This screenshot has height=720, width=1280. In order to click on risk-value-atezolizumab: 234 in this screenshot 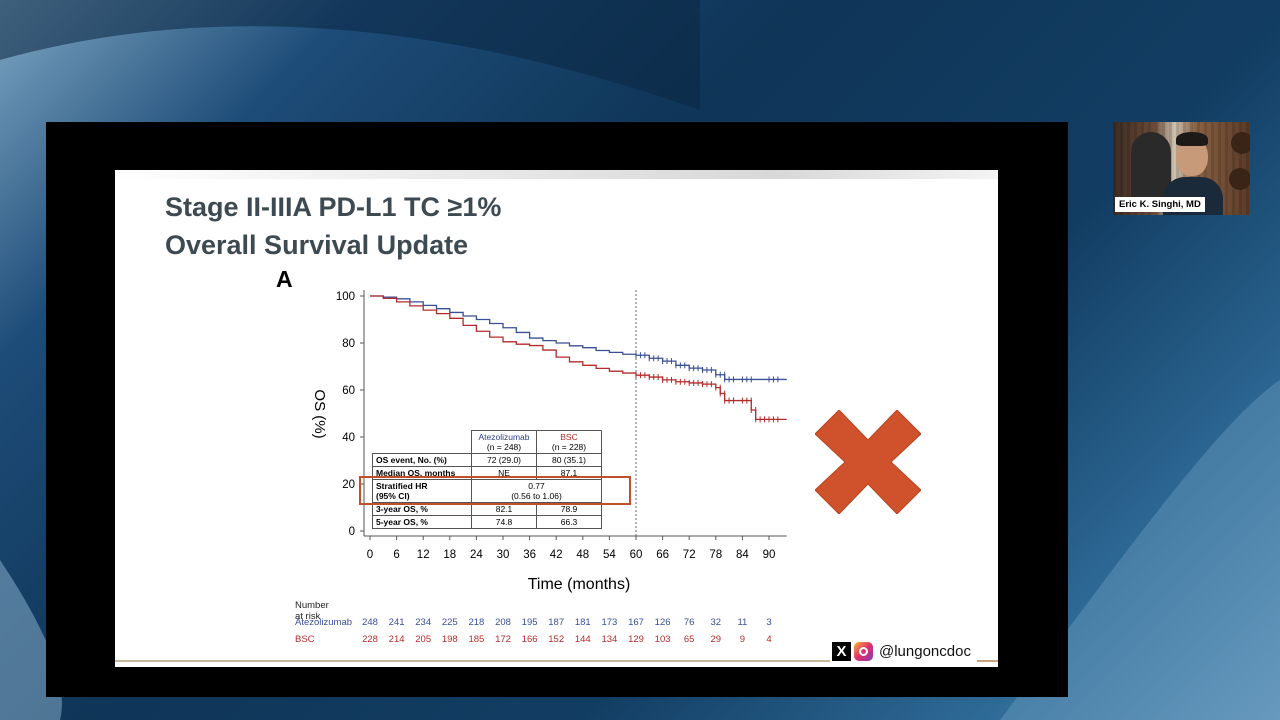, I will do `click(423, 622)`.